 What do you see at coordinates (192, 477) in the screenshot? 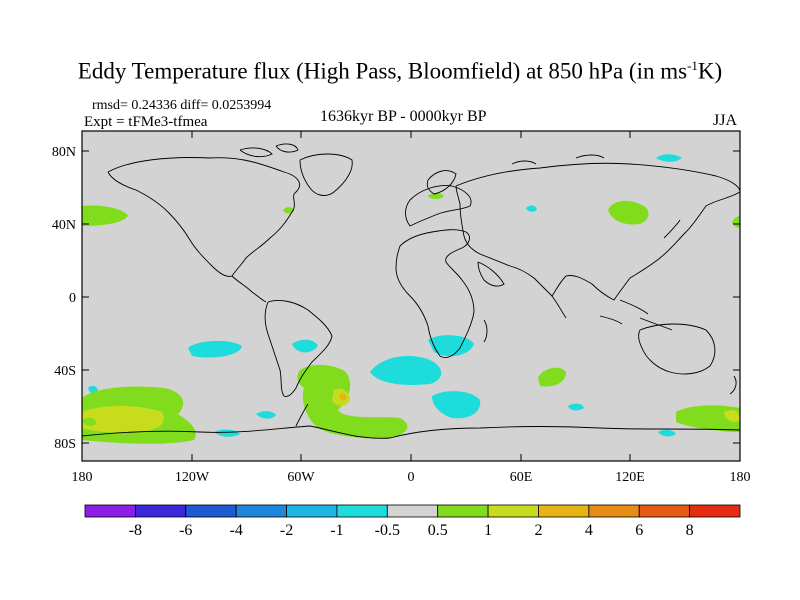
I see `lon-label: 120W` at bounding box center [192, 477].